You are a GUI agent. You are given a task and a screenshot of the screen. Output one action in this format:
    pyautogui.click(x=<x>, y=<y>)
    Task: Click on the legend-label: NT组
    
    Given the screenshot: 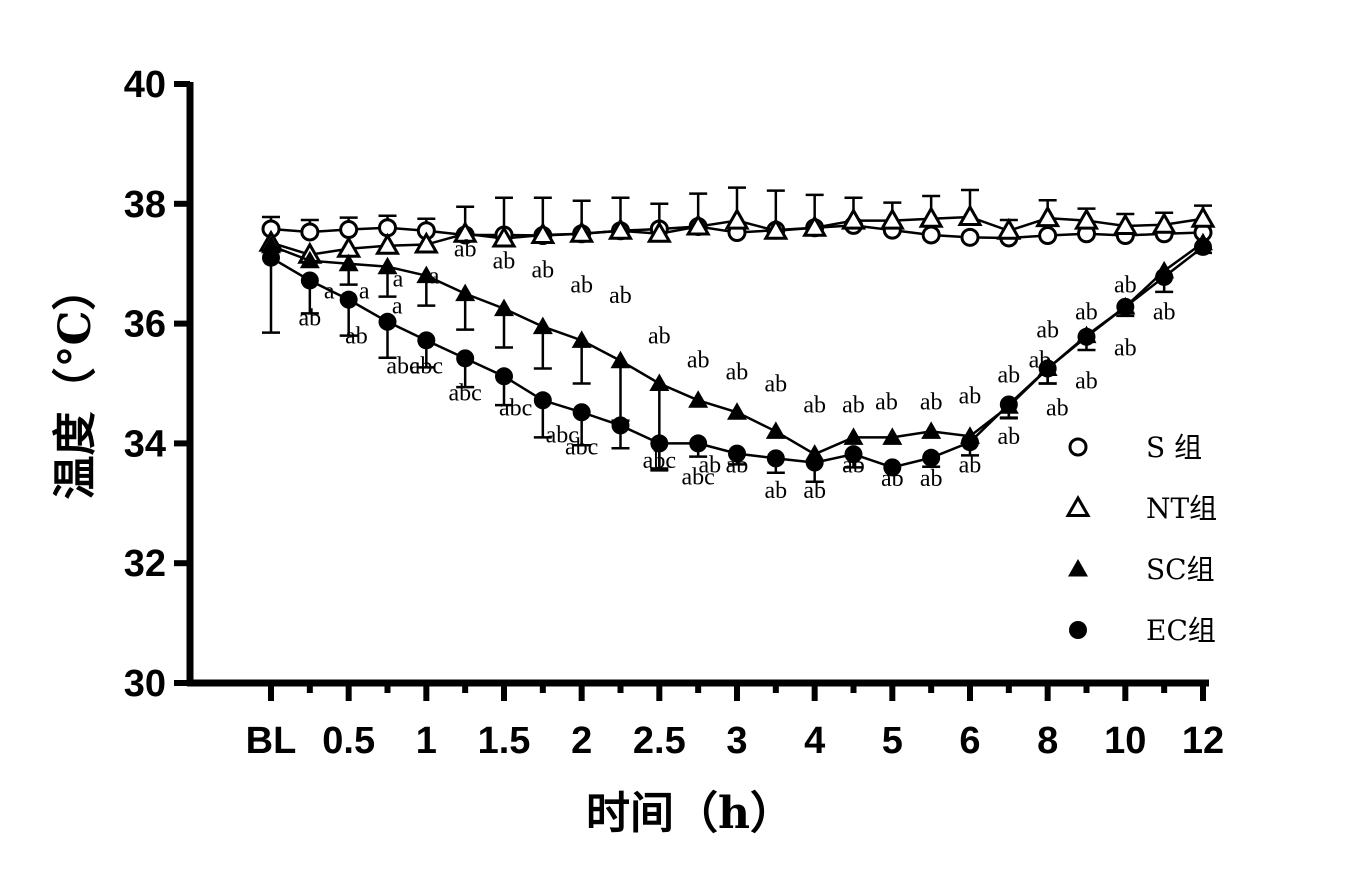 What is the action you would take?
    pyautogui.click(x=1181, y=508)
    